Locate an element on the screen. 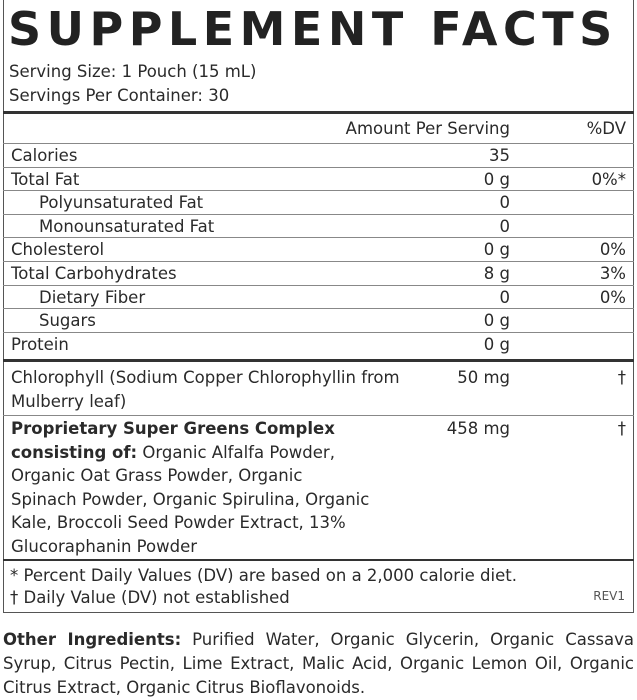 The width and height of the screenshot is (637, 700). nutrient-name: Sugars is located at coordinates (67, 321).